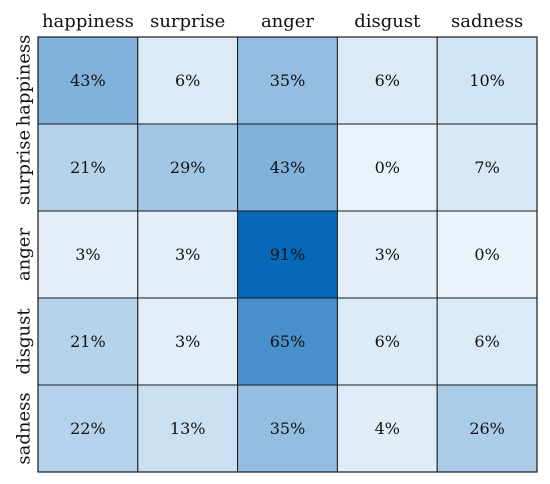 This screenshot has height=484, width=550. I want to click on heatmap-cell-surprise-sadness, so click(487, 167).